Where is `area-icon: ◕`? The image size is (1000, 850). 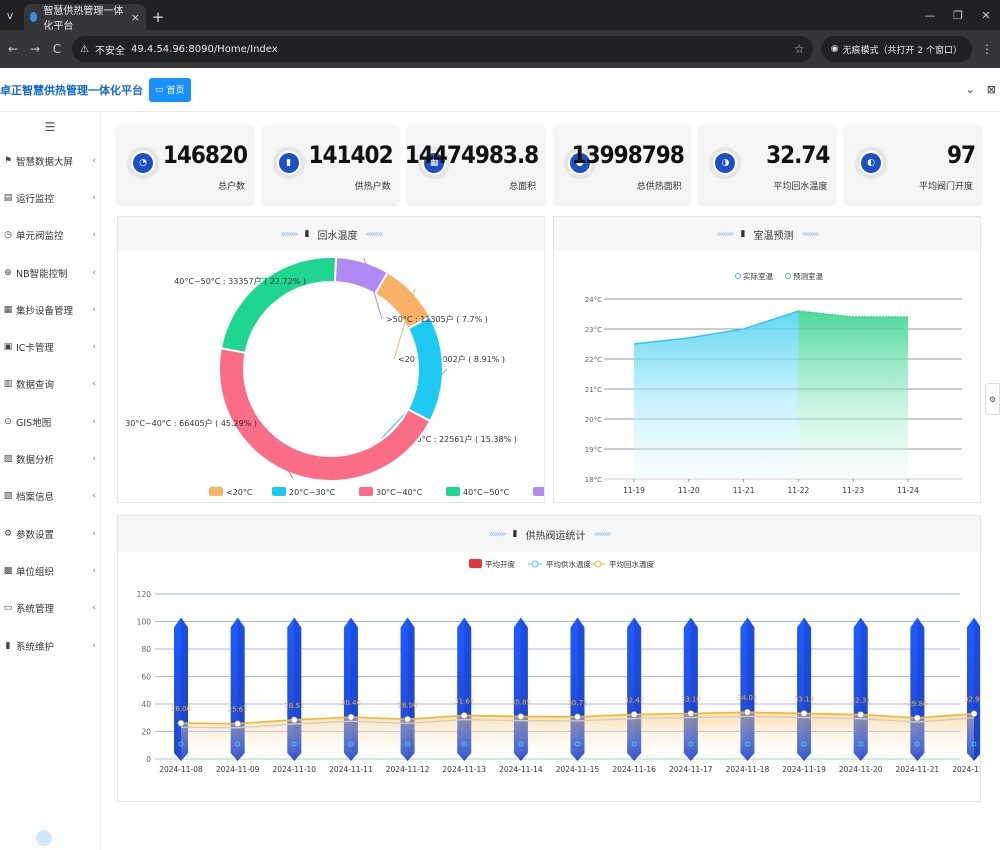 area-icon: ◕ is located at coordinates (579, 163).